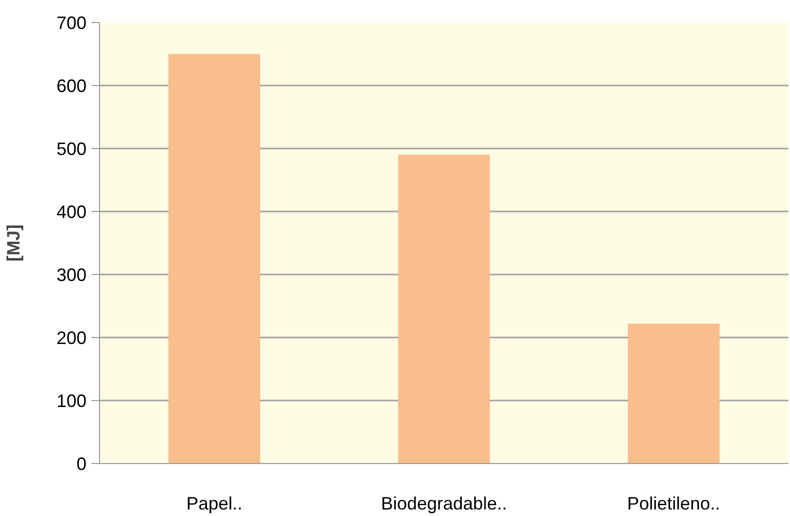 The image size is (790, 516). What do you see at coordinates (71, 275) in the screenshot?
I see `y-tick-label: 300` at bounding box center [71, 275].